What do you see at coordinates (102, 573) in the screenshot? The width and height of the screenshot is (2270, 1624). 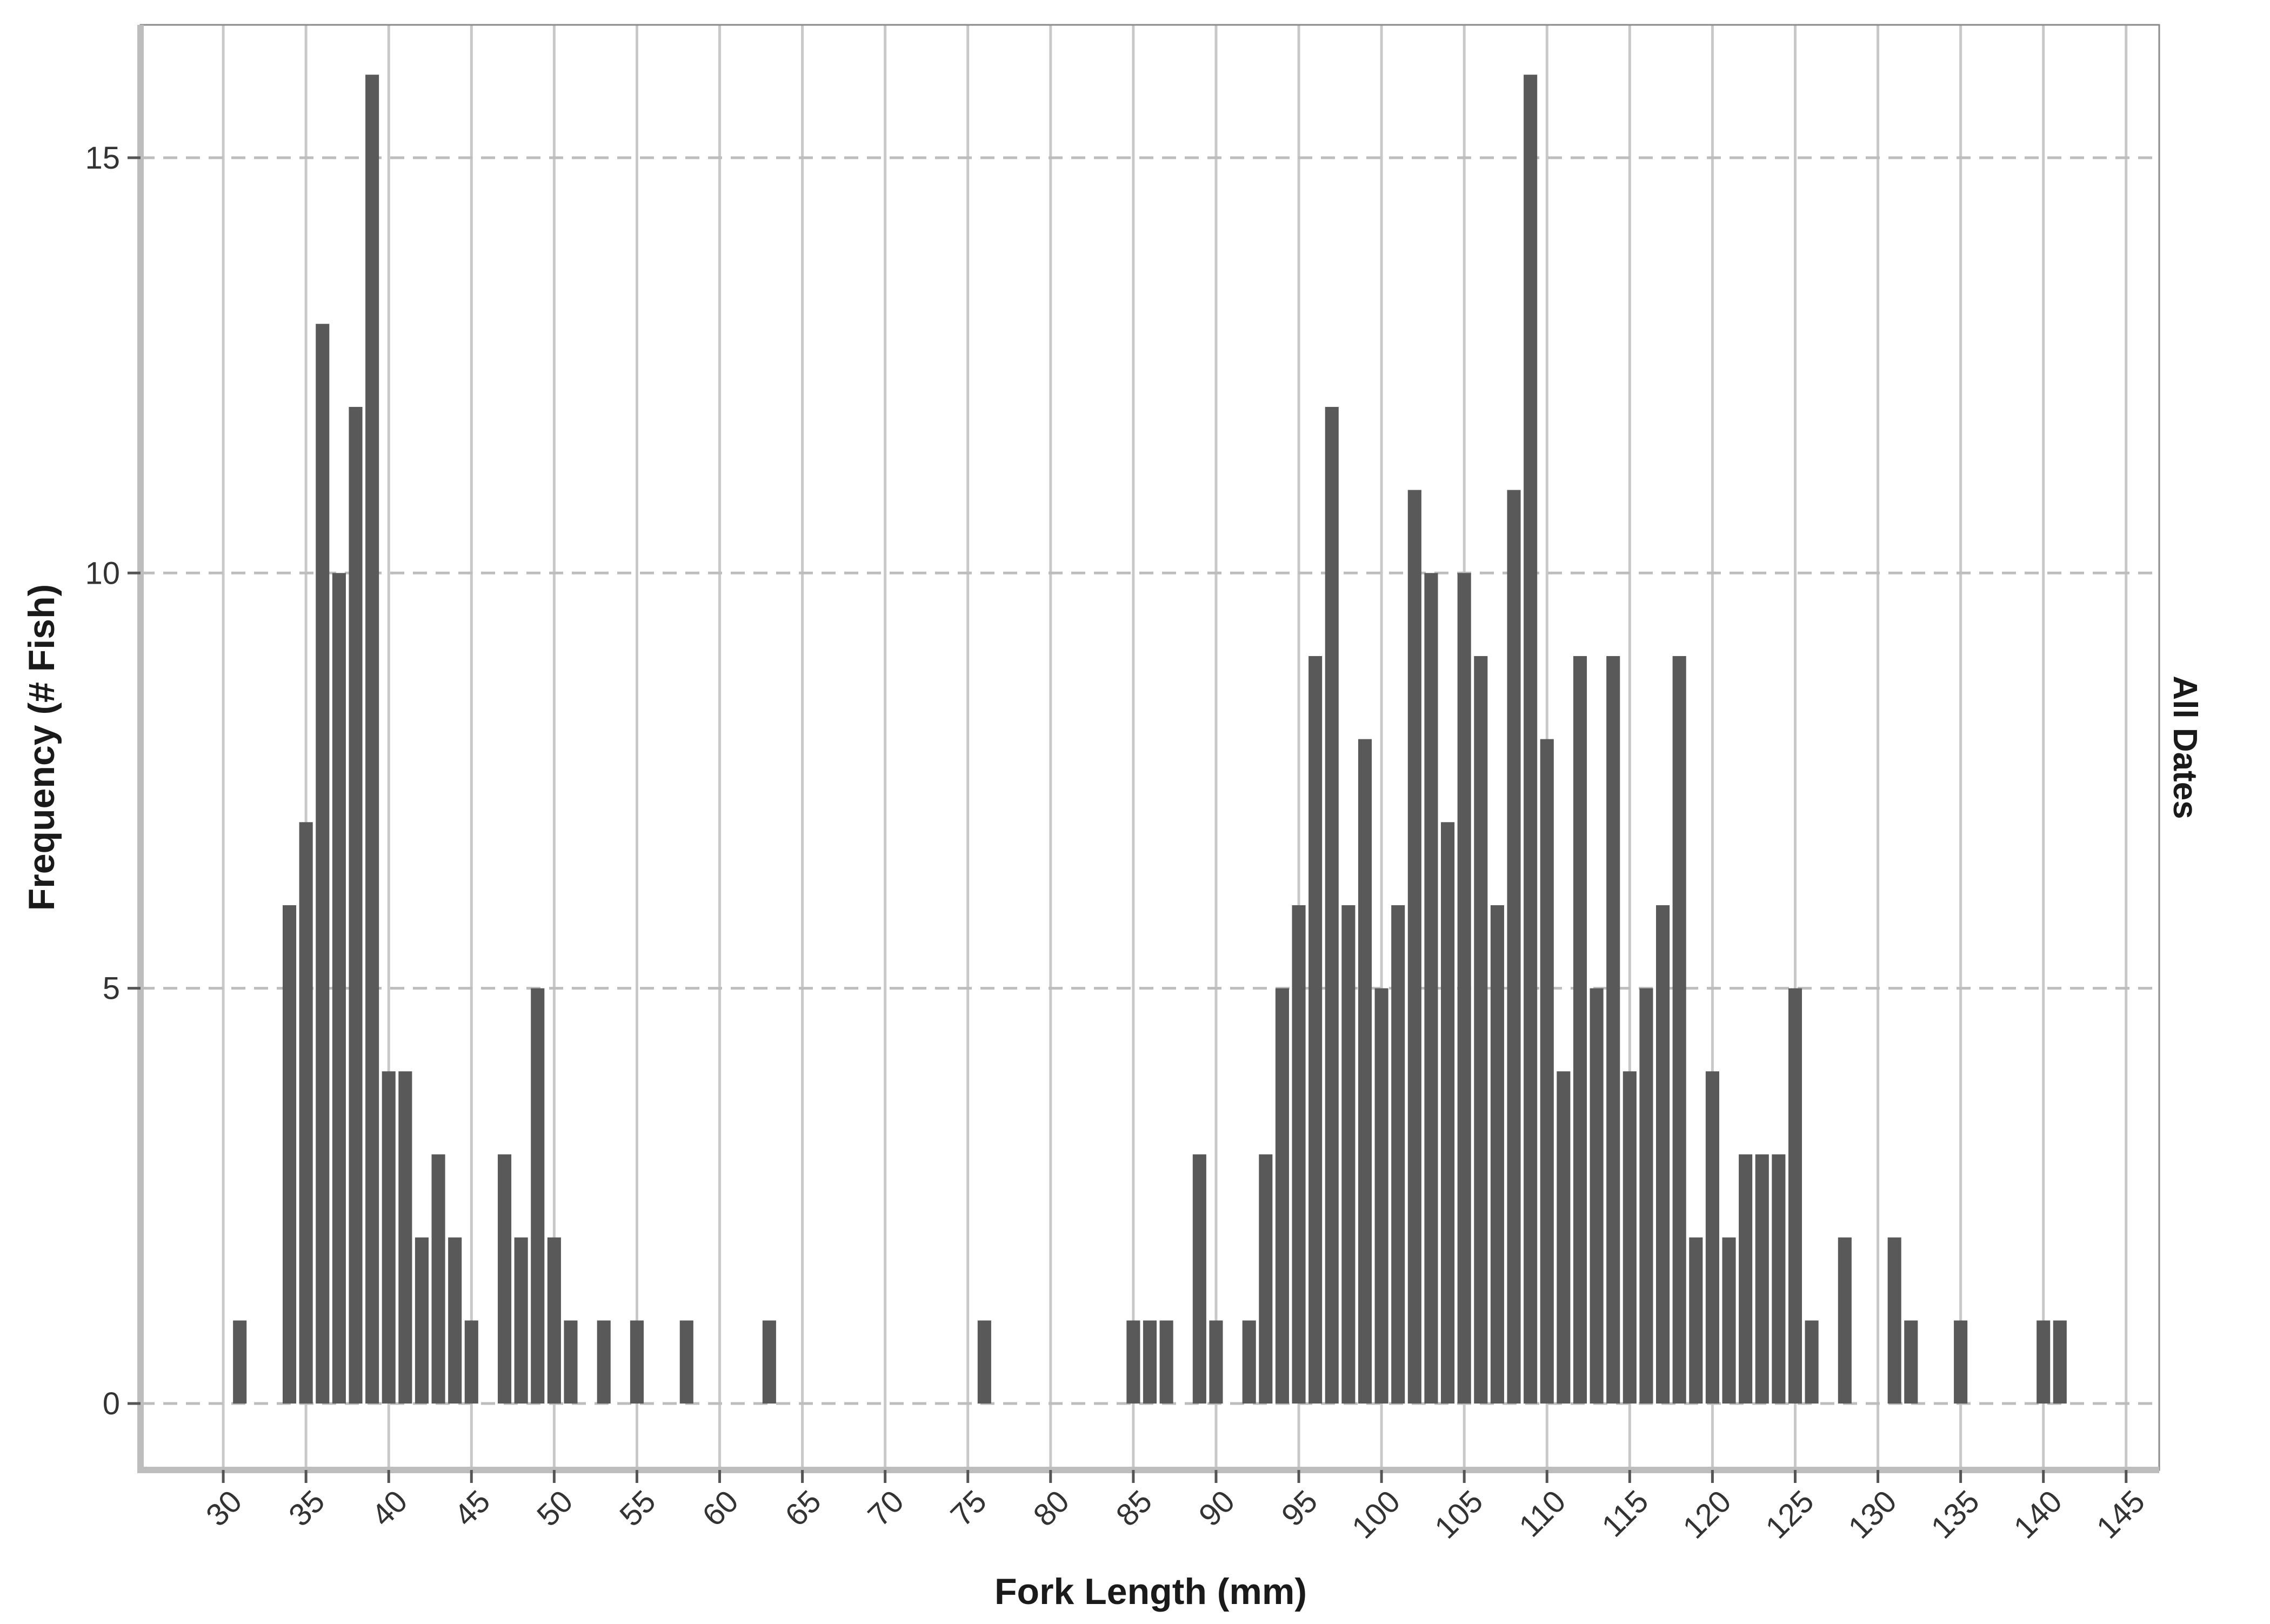 I see `y-tick-label-10: 10` at bounding box center [102, 573].